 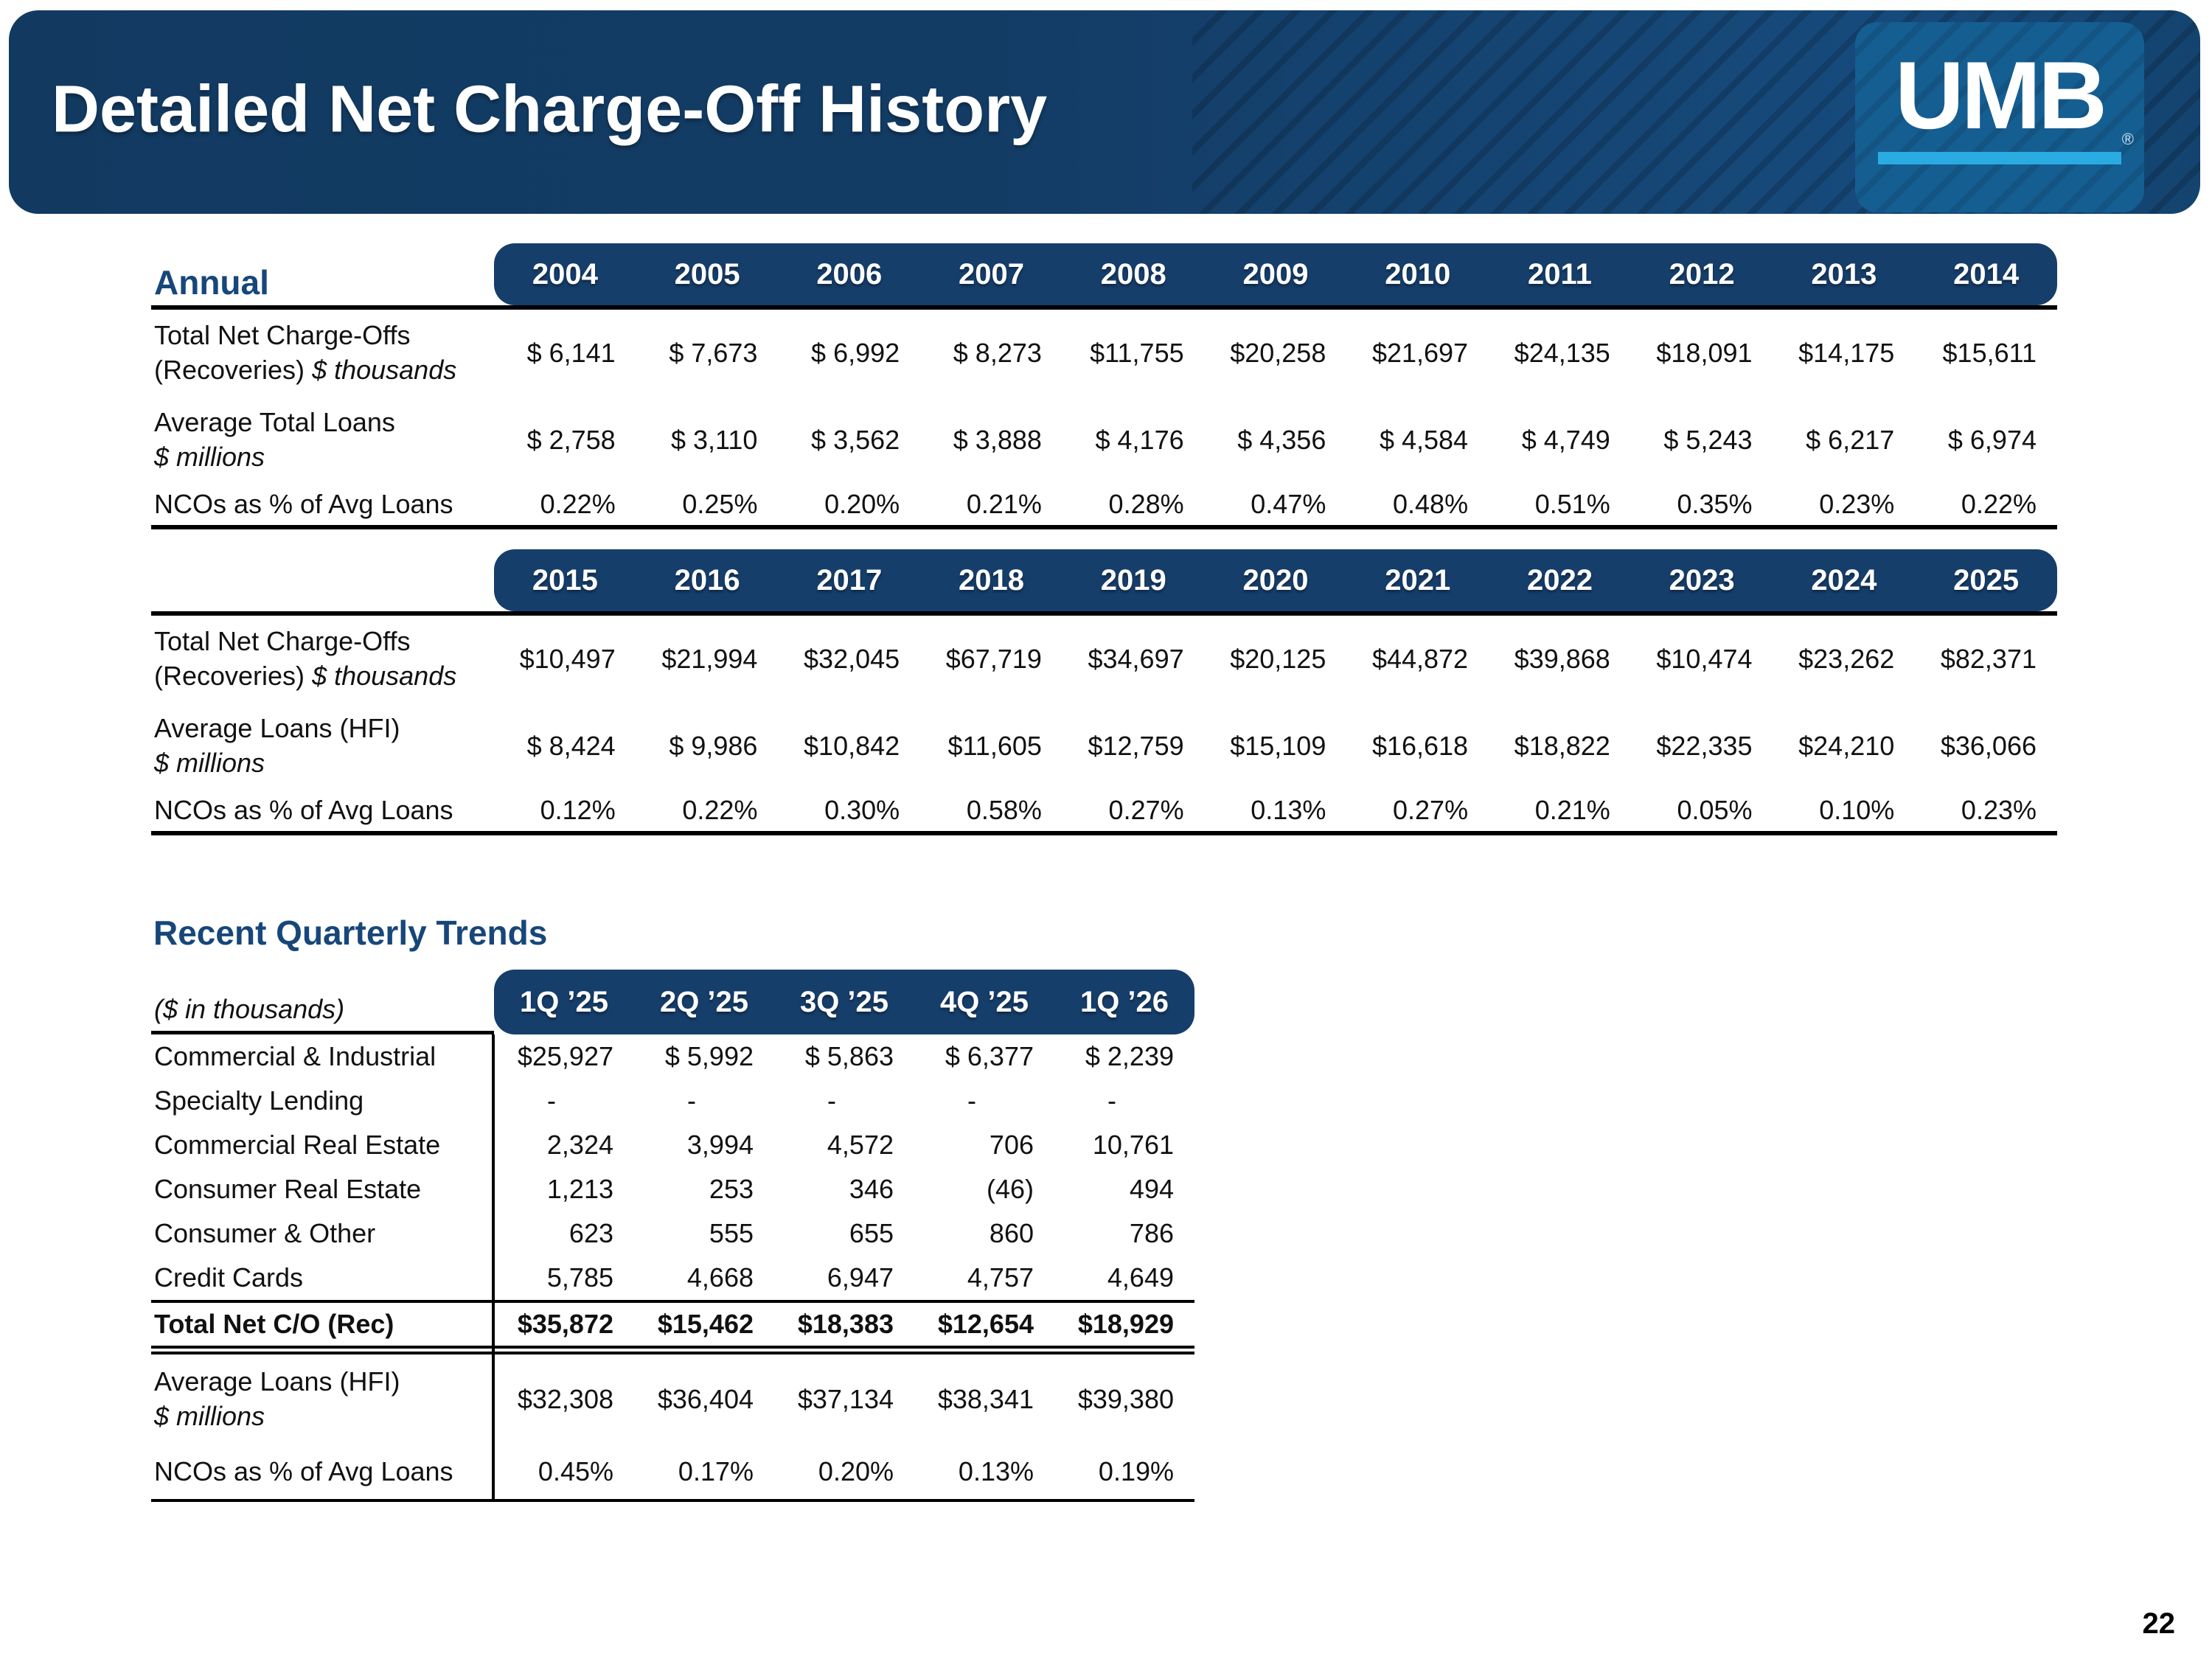 I want to click on value-cell: 0.22%, so click(x=578, y=504).